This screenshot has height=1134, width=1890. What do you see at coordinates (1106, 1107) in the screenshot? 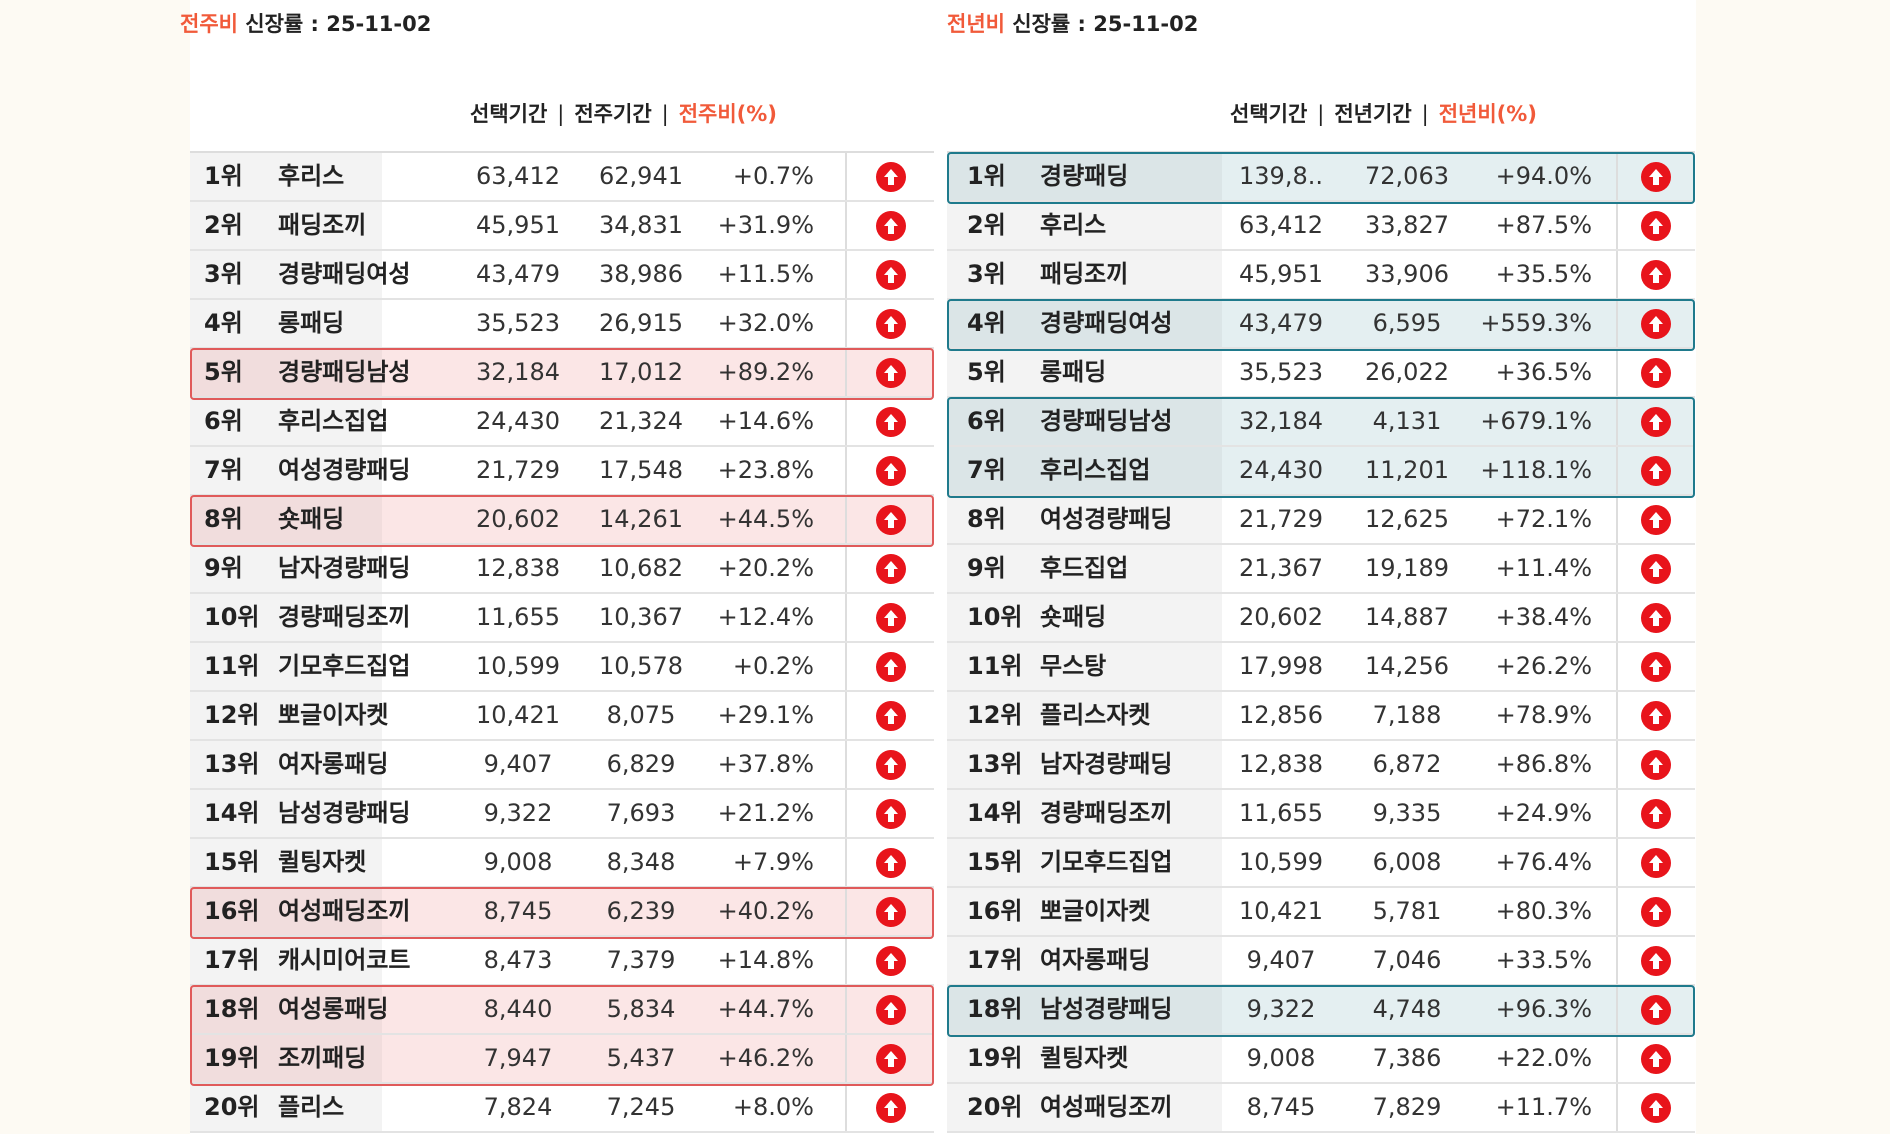
I see `keyword-name: 여성패딩조끼` at bounding box center [1106, 1107].